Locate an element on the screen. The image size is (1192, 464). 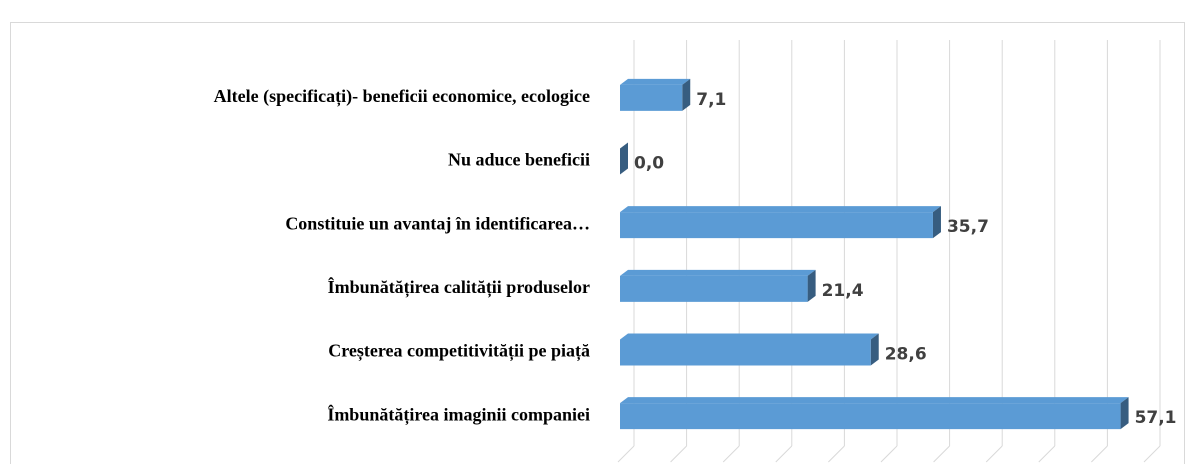
category-label: Creșterea competitivității pe piață is located at coordinates (459, 351).